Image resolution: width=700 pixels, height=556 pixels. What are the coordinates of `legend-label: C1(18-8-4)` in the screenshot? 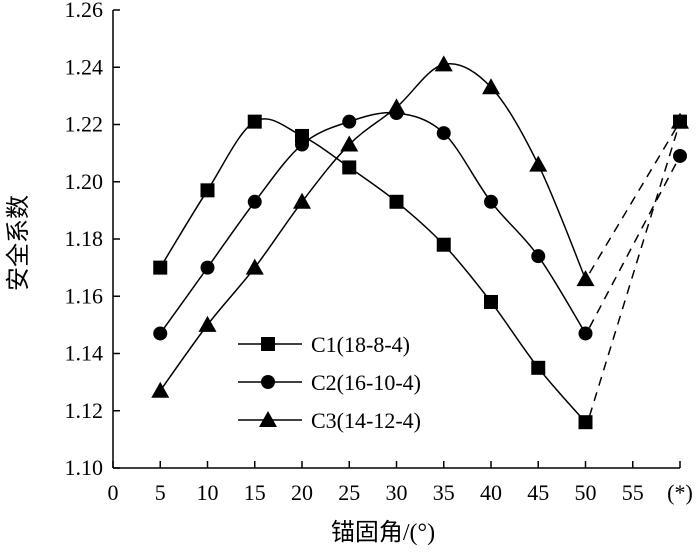 It's located at (360, 344).